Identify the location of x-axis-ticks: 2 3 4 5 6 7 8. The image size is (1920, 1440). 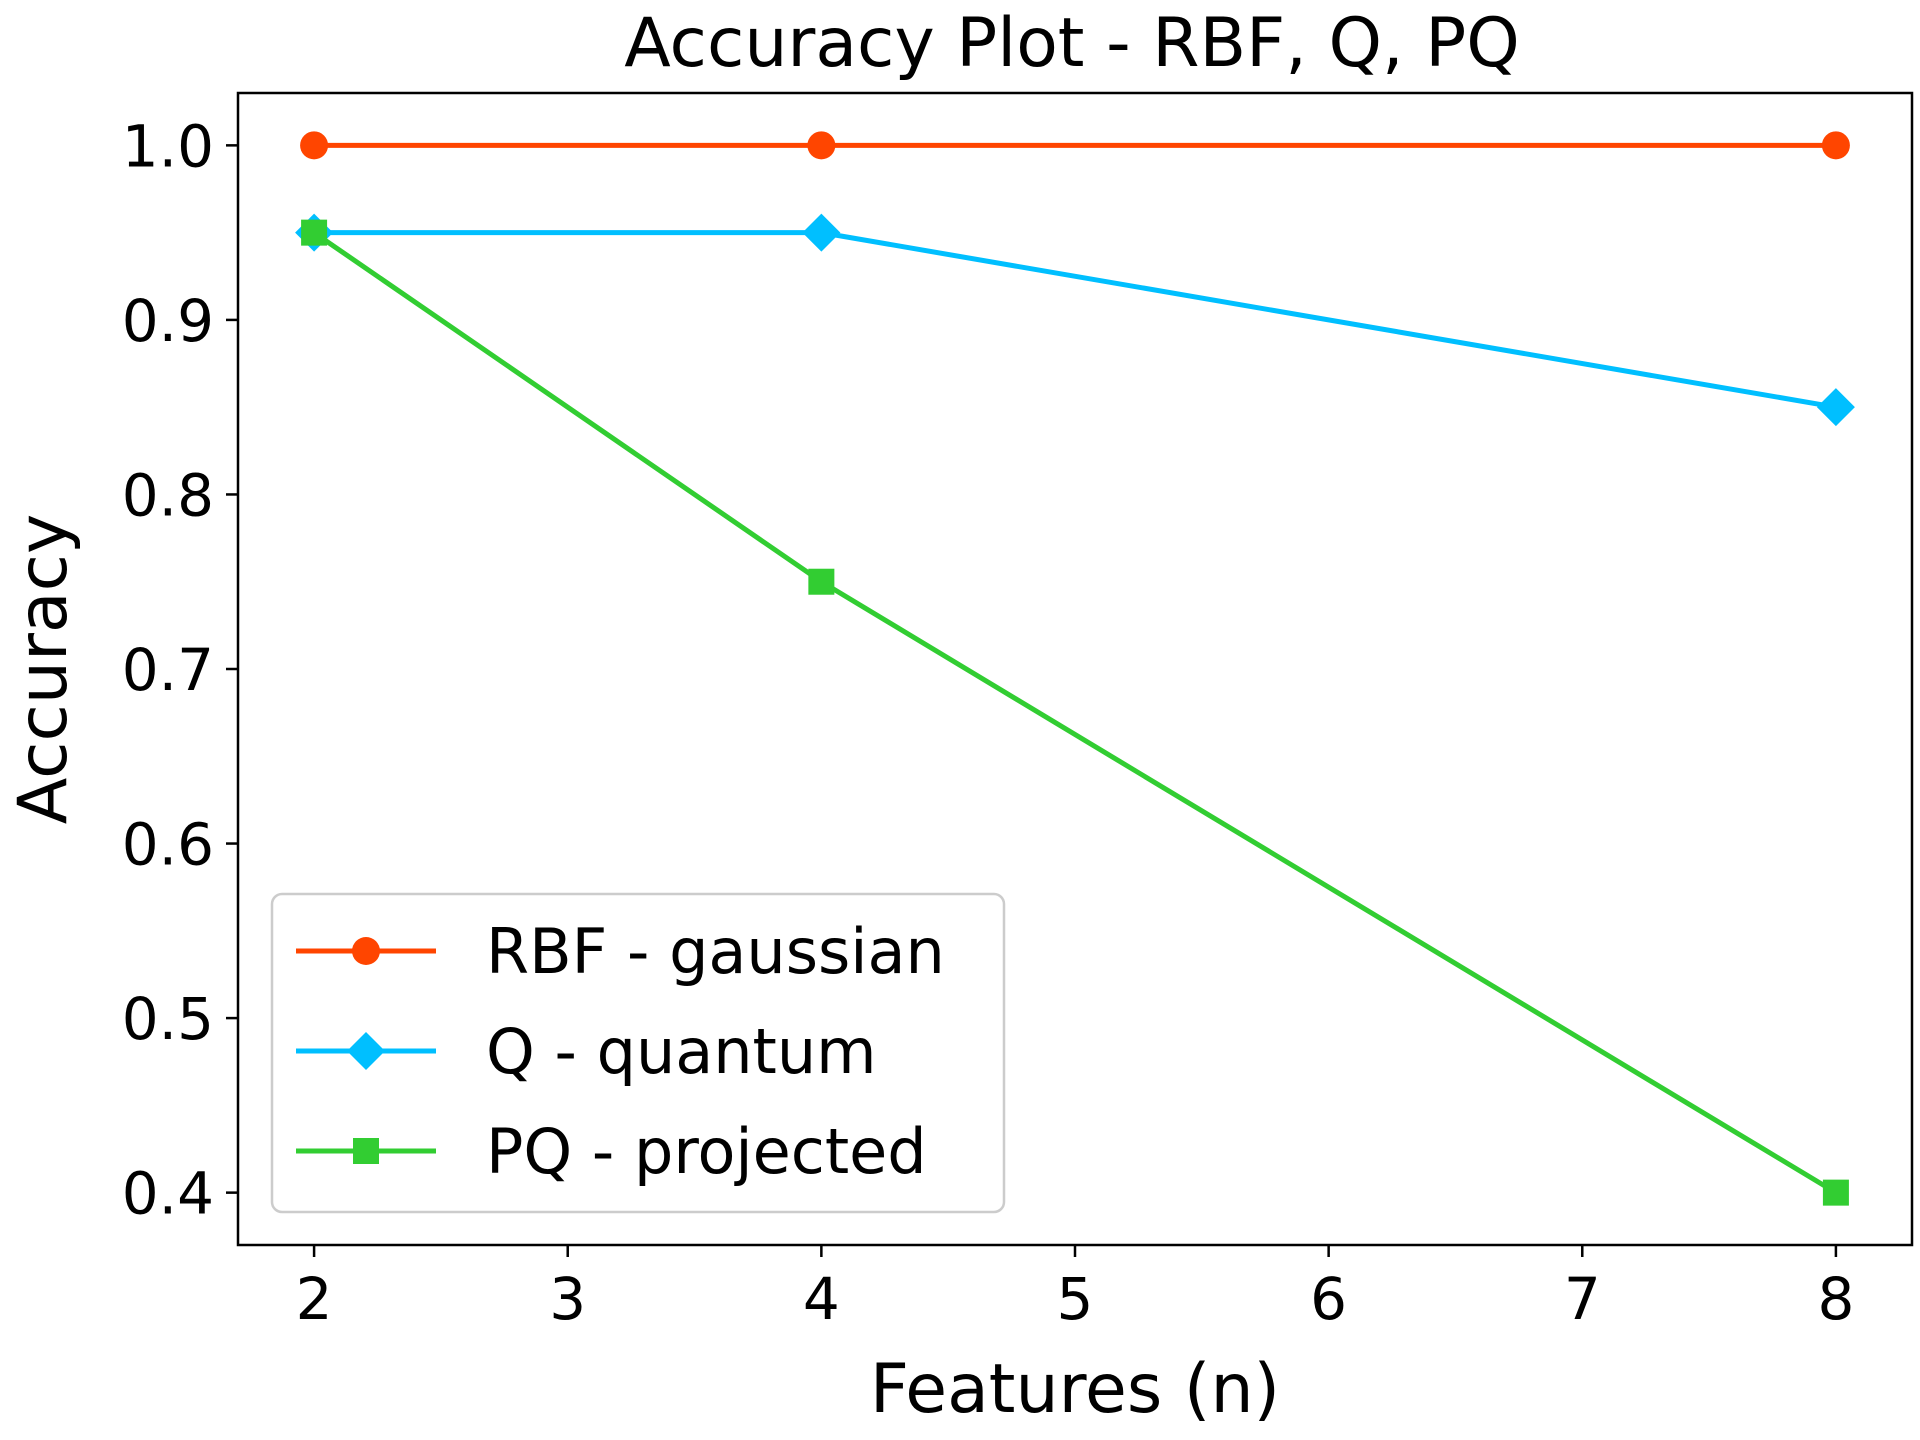
(1075, 1289).